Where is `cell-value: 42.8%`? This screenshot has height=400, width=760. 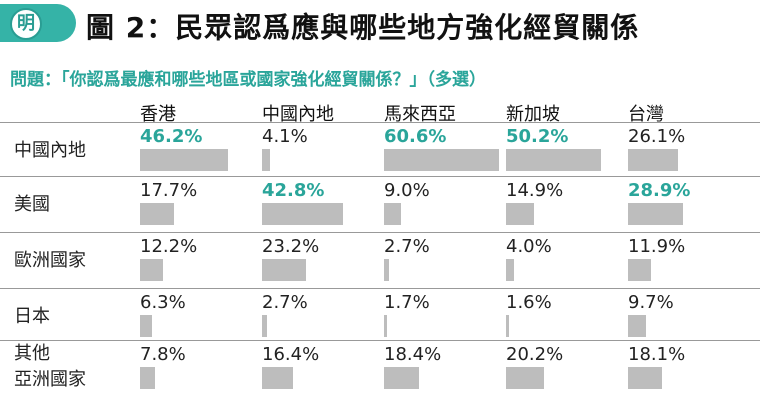 cell-value: 42.8% is located at coordinates (293, 190).